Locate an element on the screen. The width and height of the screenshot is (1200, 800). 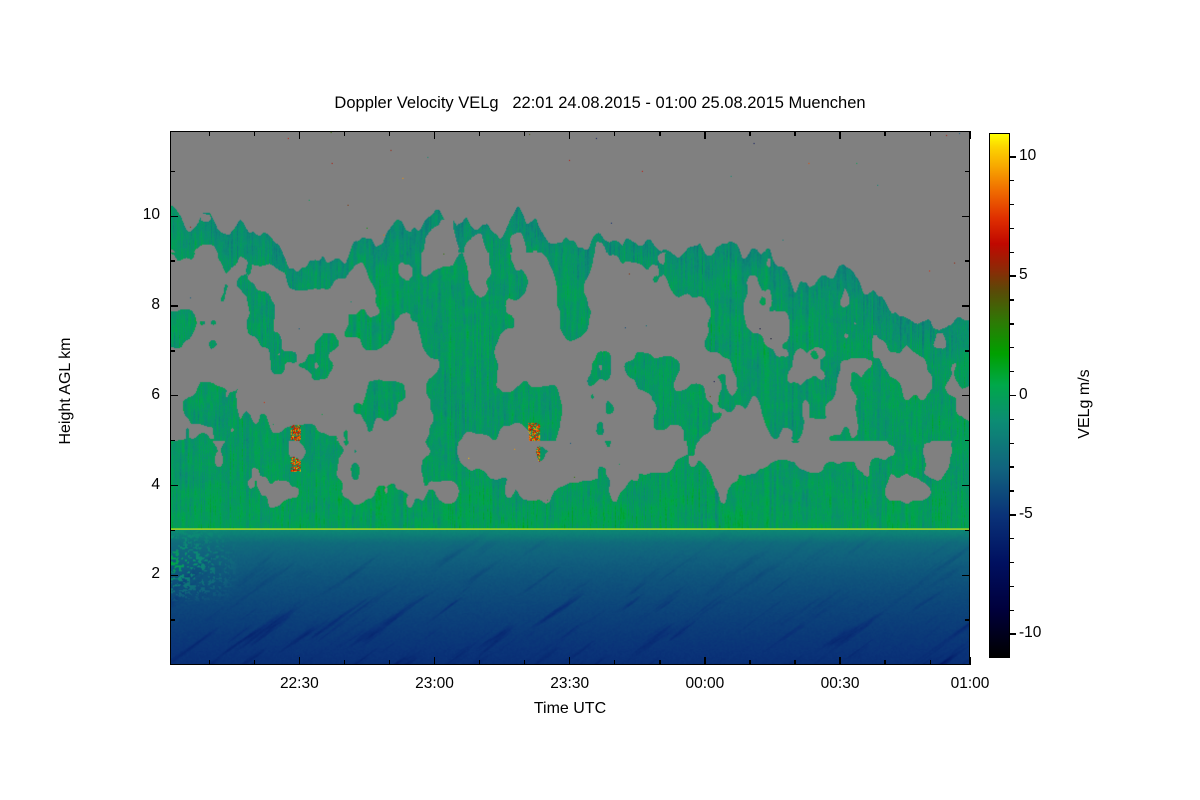
y-axis-tick-label: 8 is located at coordinates (155, 304).